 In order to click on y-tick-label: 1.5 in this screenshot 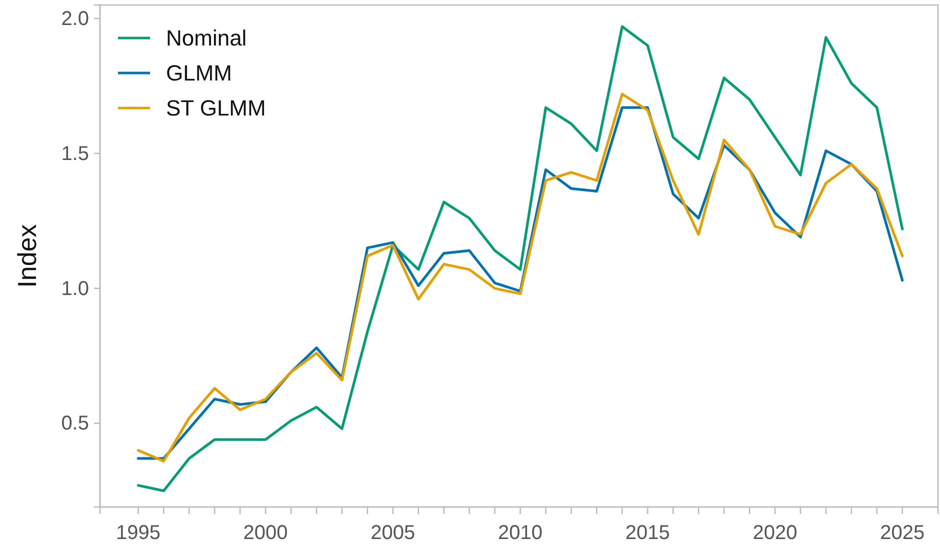, I will do `click(75, 153)`.